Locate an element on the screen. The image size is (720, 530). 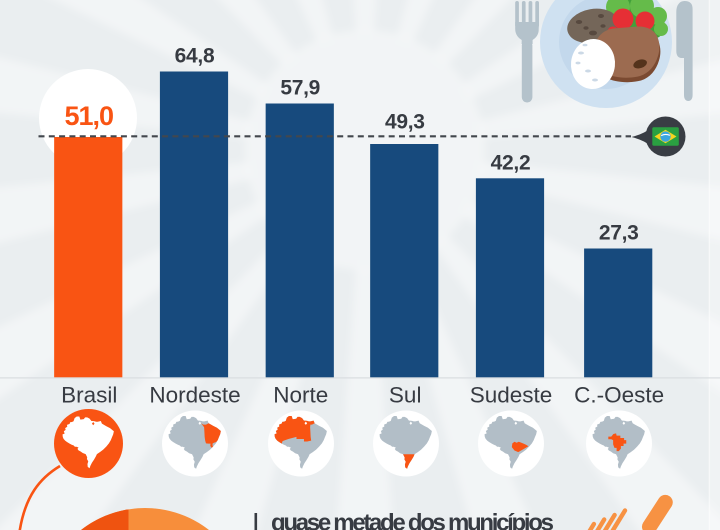
svg-text: Nordeste is located at coordinates (194, 395).